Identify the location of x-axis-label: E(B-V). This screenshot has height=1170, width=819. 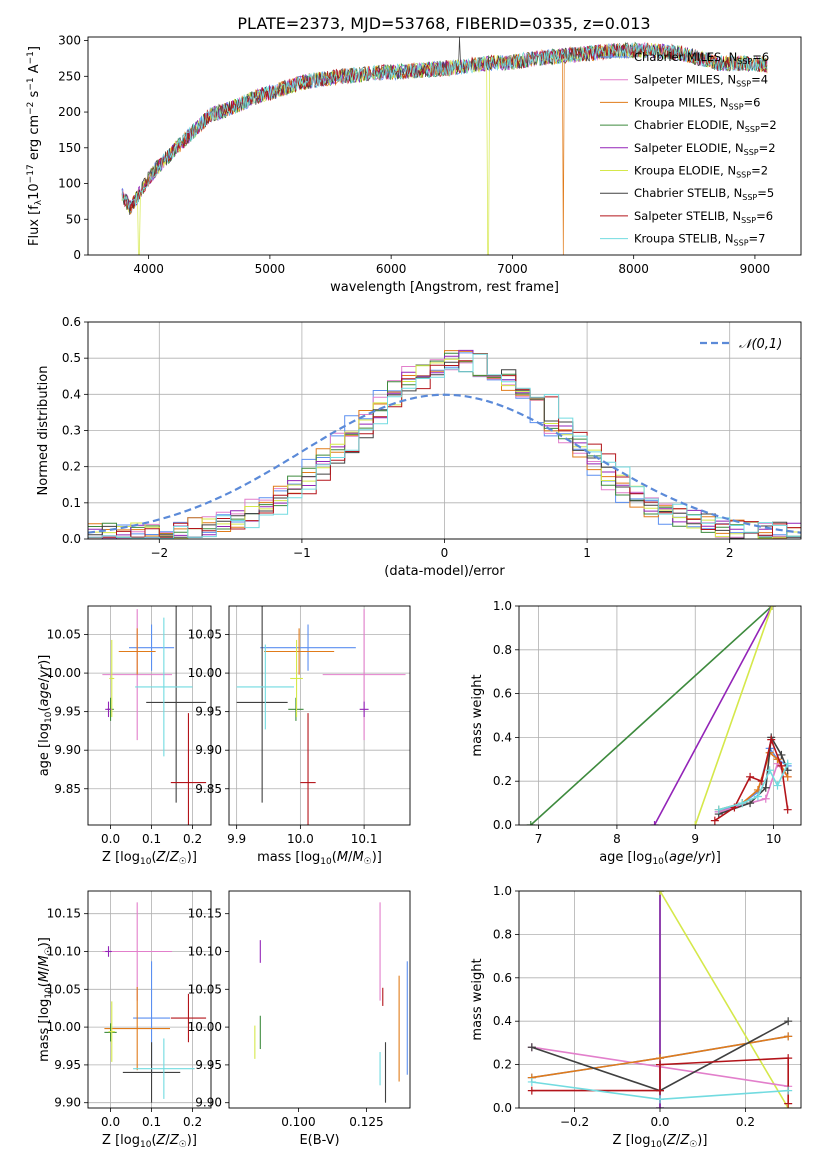
(319, 1140).